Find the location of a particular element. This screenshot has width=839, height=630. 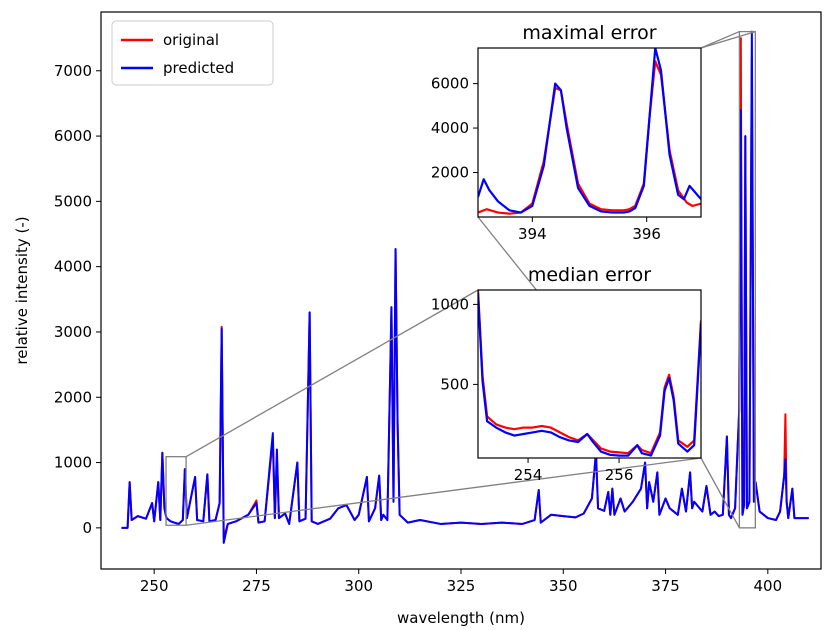

inset-x-tick-label: 396 is located at coordinates (646, 234).